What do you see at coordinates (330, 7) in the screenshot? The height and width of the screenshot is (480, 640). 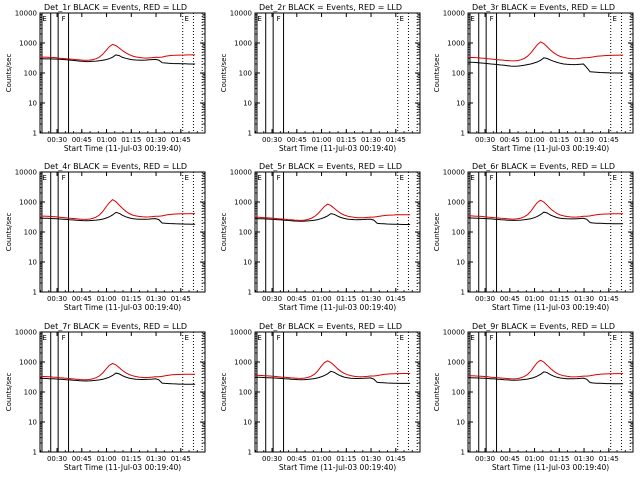 I see `panel-title: Det_2r BLACK = Events, RED = LLD` at bounding box center [330, 7].